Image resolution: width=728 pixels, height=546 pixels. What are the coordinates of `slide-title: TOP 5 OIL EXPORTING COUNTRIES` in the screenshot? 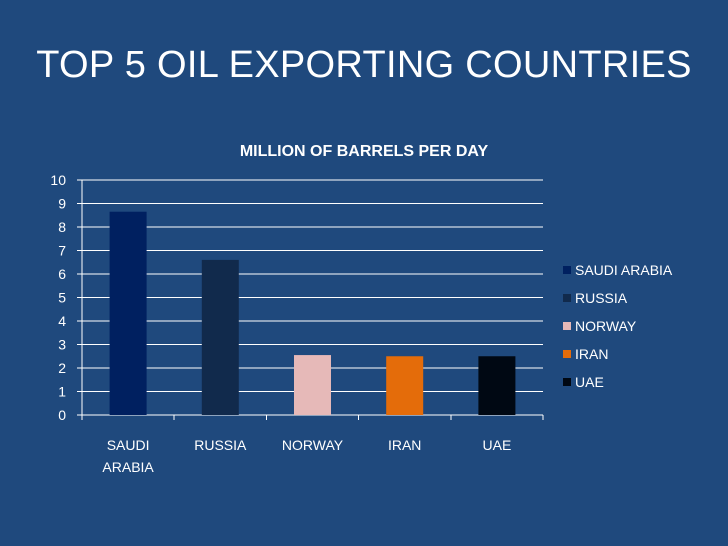 It's located at (364, 65).